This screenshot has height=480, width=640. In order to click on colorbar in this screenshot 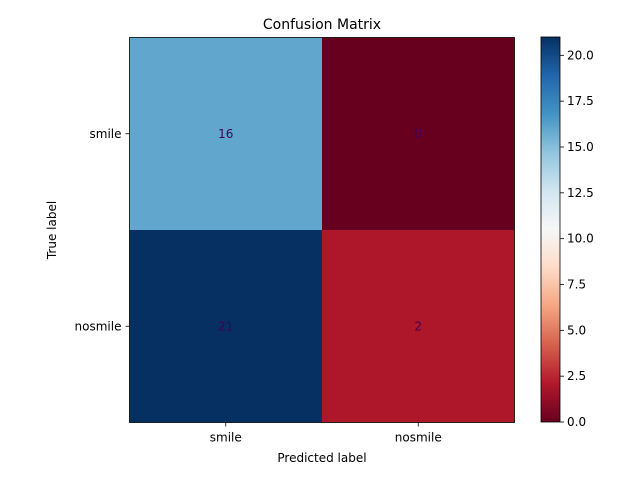, I will do `click(550, 229)`.